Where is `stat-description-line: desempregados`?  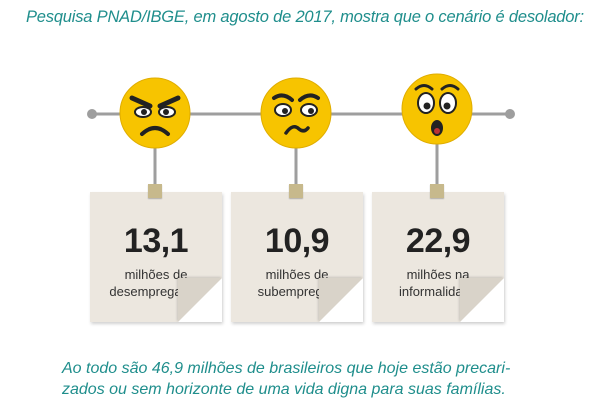
stat-description-line: desempregados is located at coordinates (156, 291).